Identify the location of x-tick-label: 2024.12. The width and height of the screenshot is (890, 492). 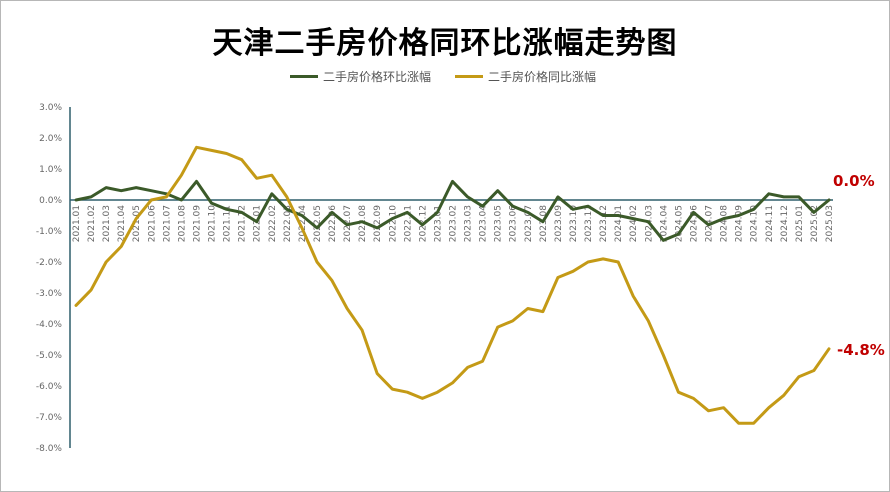
(785, 223).